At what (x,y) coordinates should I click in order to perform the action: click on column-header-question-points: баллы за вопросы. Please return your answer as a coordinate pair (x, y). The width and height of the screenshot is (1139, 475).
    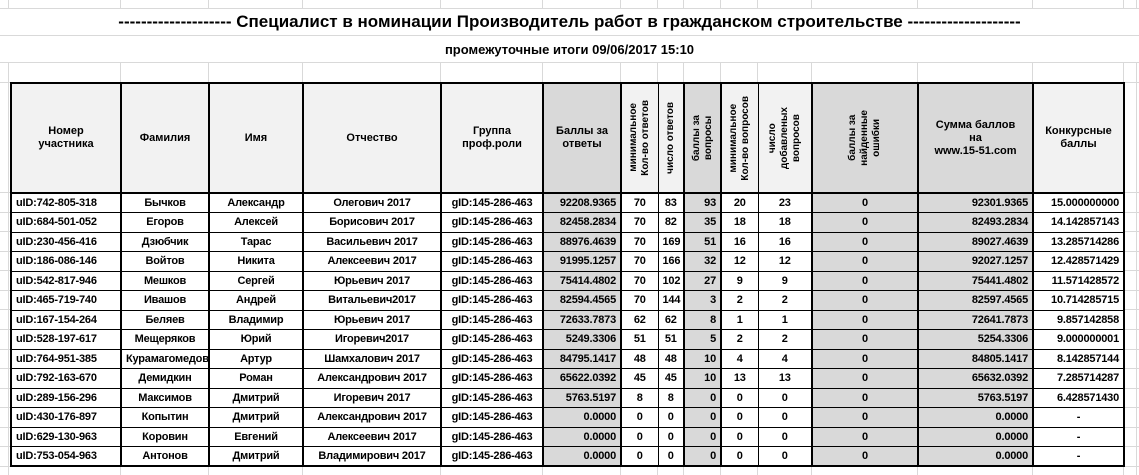
    Looking at the image, I should click on (702, 138).